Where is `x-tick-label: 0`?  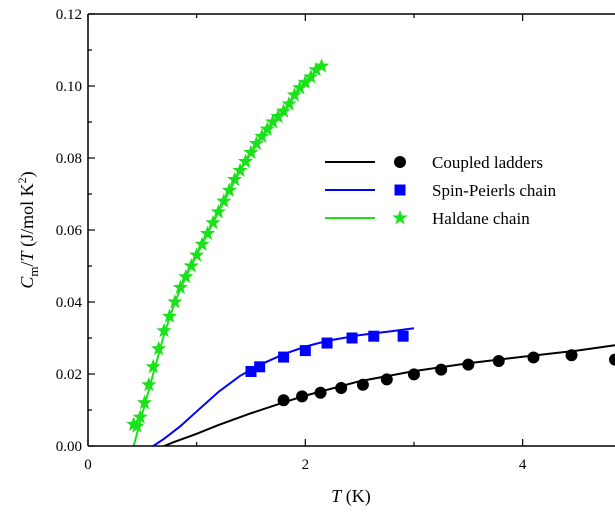
x-tick-label: 0 is located at coordinates (88, 465).